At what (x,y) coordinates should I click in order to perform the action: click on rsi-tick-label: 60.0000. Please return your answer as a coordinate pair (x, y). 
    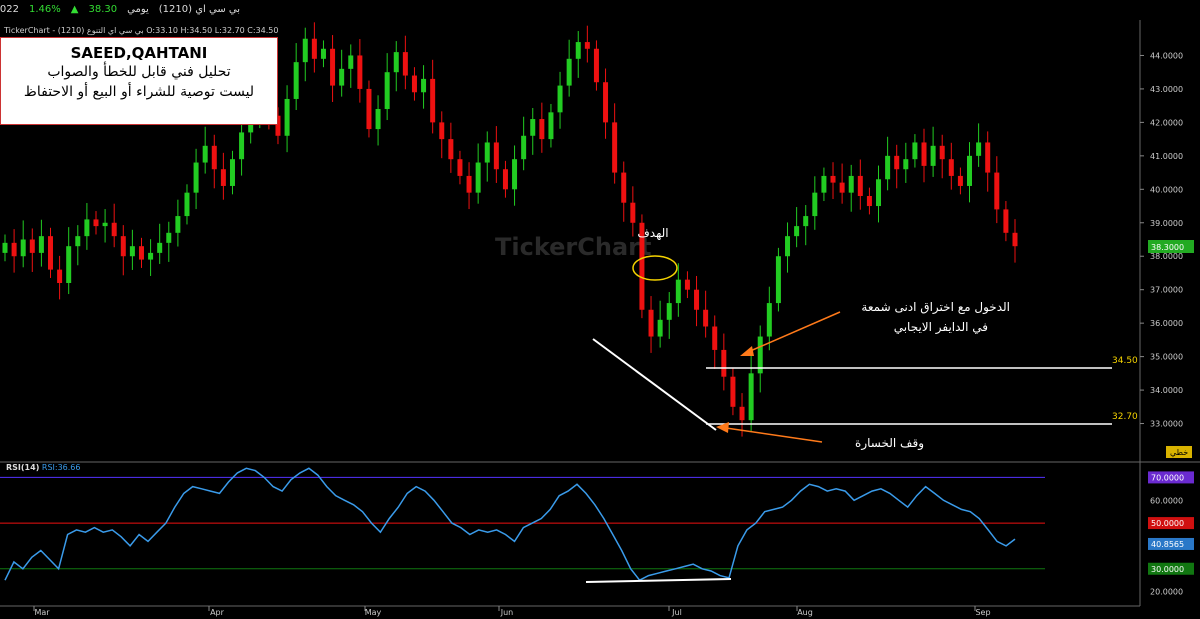
    Looking at the image, I should click on (1166, 500).